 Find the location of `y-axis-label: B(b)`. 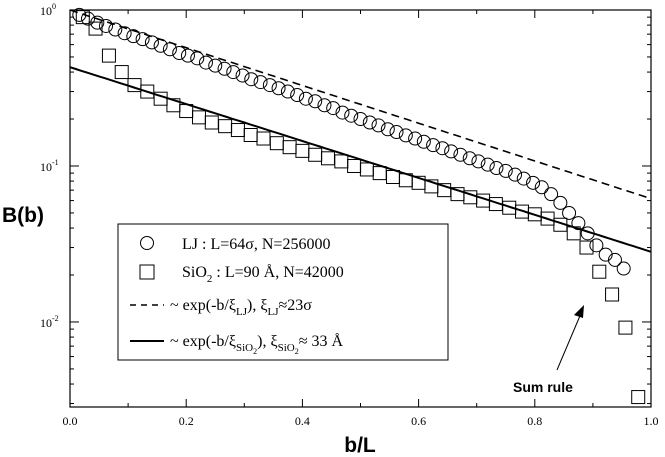

y-axis-label: B(b) is located at coordinates (23, 215).